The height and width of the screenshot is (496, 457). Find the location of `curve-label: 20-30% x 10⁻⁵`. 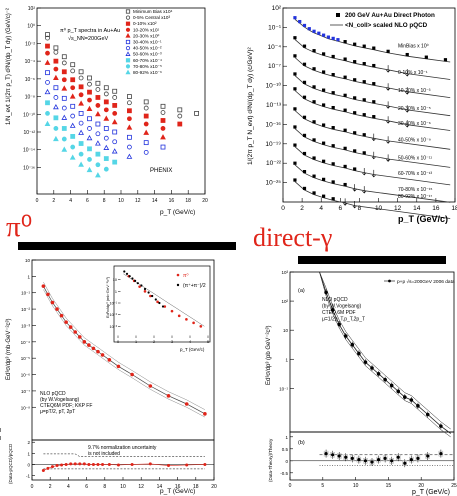

curve-label: 20-30% x 10⁻⁵ is located at coordinates (414, 109).